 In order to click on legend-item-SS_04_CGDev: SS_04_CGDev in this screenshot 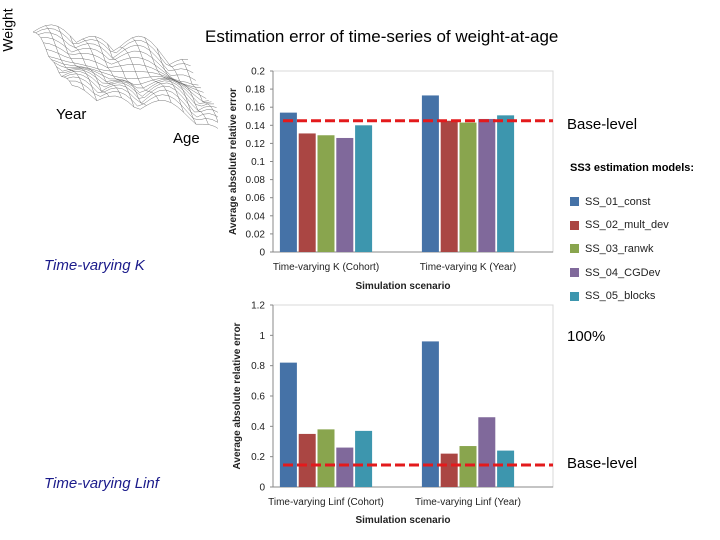, I will do `click(619, 273)`.